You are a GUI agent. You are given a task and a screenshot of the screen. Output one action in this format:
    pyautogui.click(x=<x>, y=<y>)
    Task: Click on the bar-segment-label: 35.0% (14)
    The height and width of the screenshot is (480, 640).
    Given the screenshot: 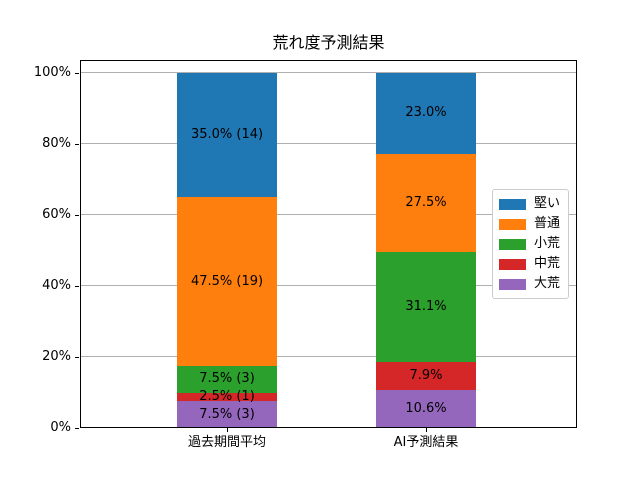 What is the action you would take?
    pyautogui.click(x=227, y=134)
    